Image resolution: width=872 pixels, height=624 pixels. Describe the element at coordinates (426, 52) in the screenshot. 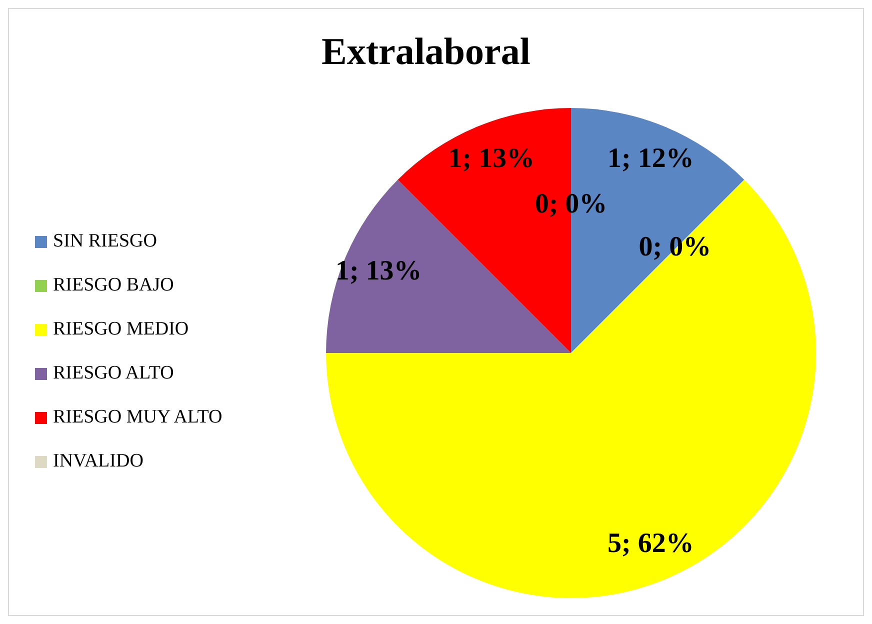

I see `chart-title: Extralaboral` at that location.